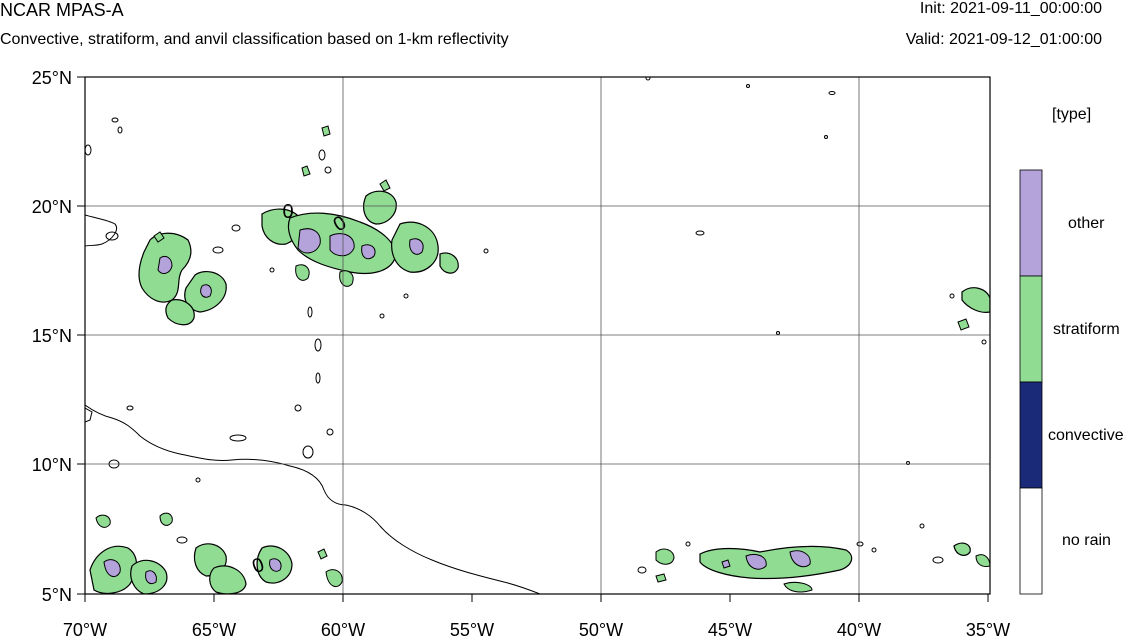 This screenshot has height=641, width=1128. What do you see at coordinates (971, 427) in the screenshot?
I see `cell-cluster-east` at bounding box center [971, 427].